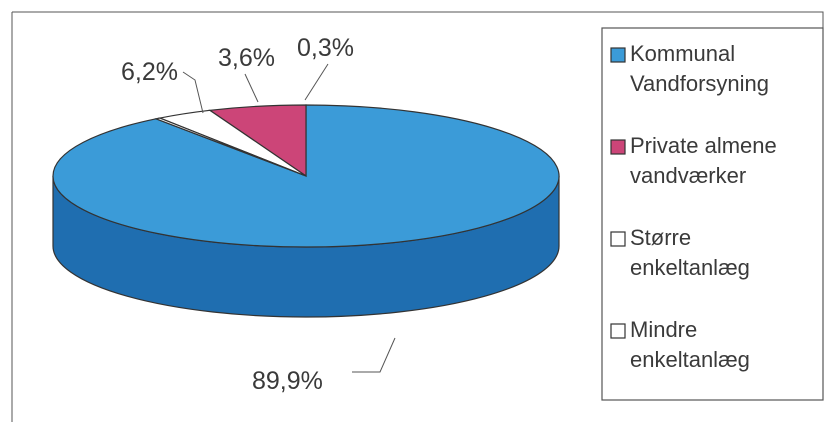 The image size is (829, 422). Describe the element at coordinates (699, 83) in the screenshot. I see `legend-label-kommunal-vandforsyning-line-2: Vandforsyning` at that location.